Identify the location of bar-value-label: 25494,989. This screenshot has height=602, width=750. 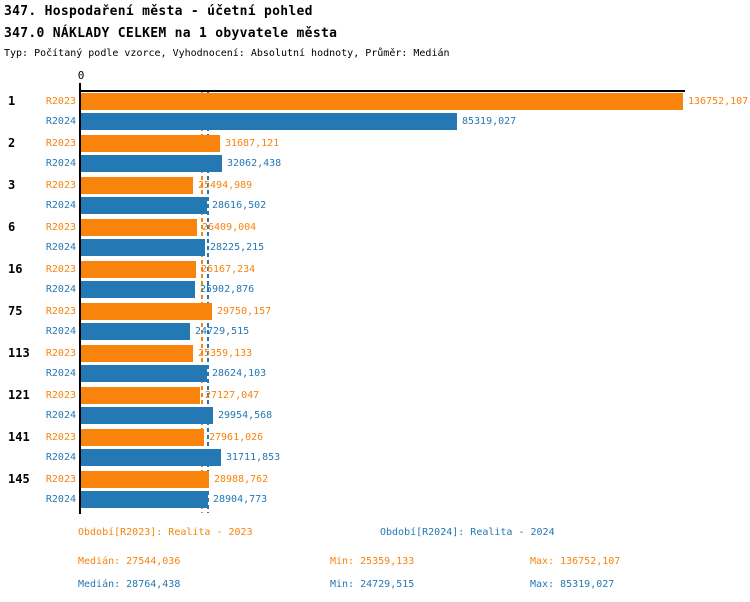
(225, 185).